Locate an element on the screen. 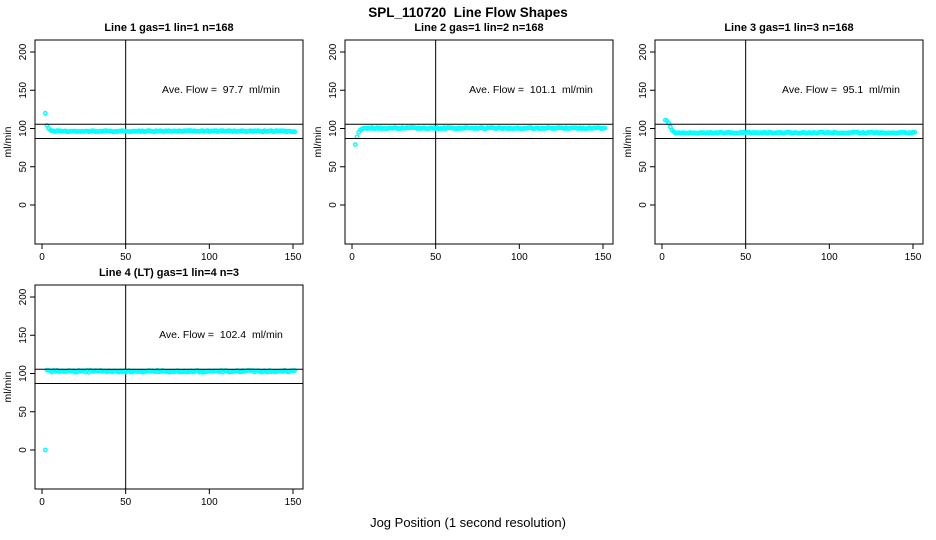  figure-x-axis-label: Jog Position (1 second resolution) is located at coordinates (468, 522).